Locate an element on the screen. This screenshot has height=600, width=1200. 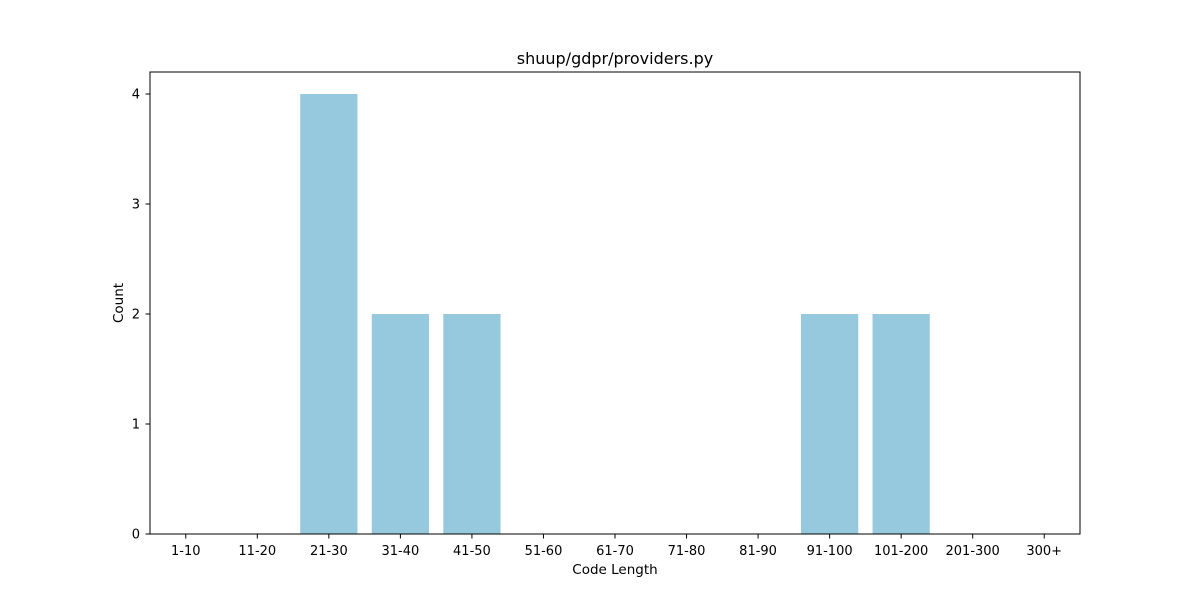
y-axis-ticks: 0 1 2 3 4 is located at coordinates (141, 315).